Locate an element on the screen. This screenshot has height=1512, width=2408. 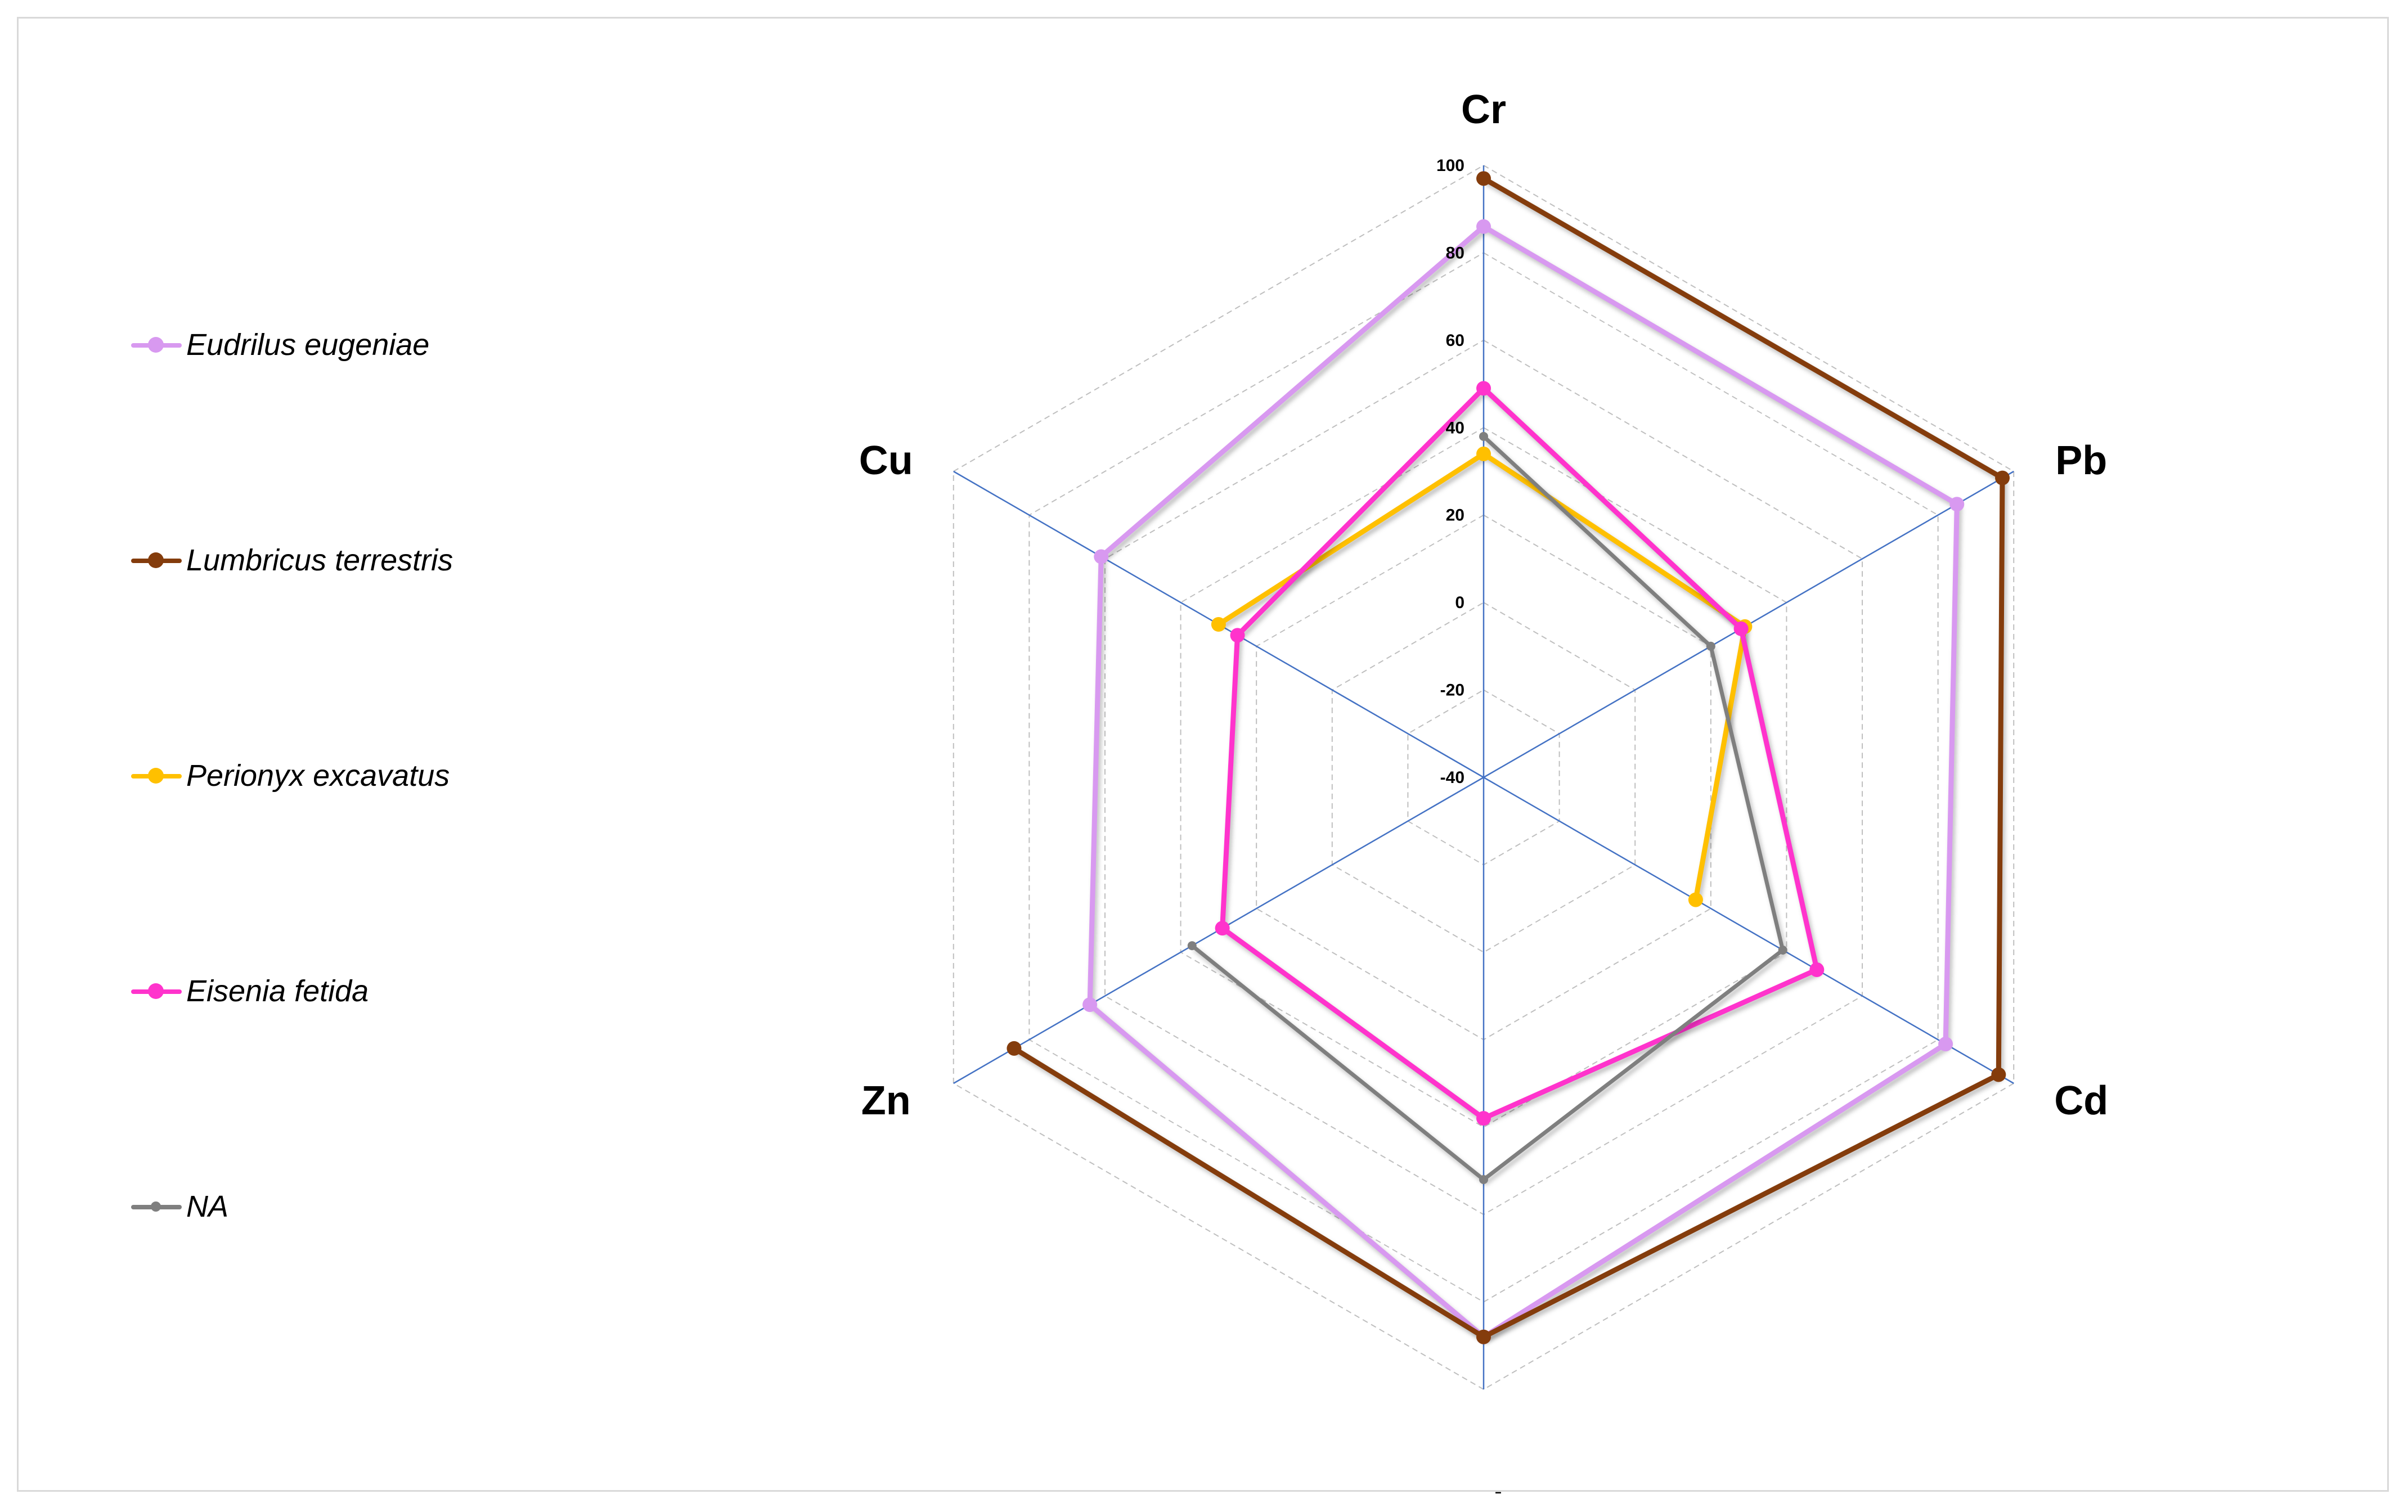
axis-label-ni: Ni is located at coordinates (1483, 1489).